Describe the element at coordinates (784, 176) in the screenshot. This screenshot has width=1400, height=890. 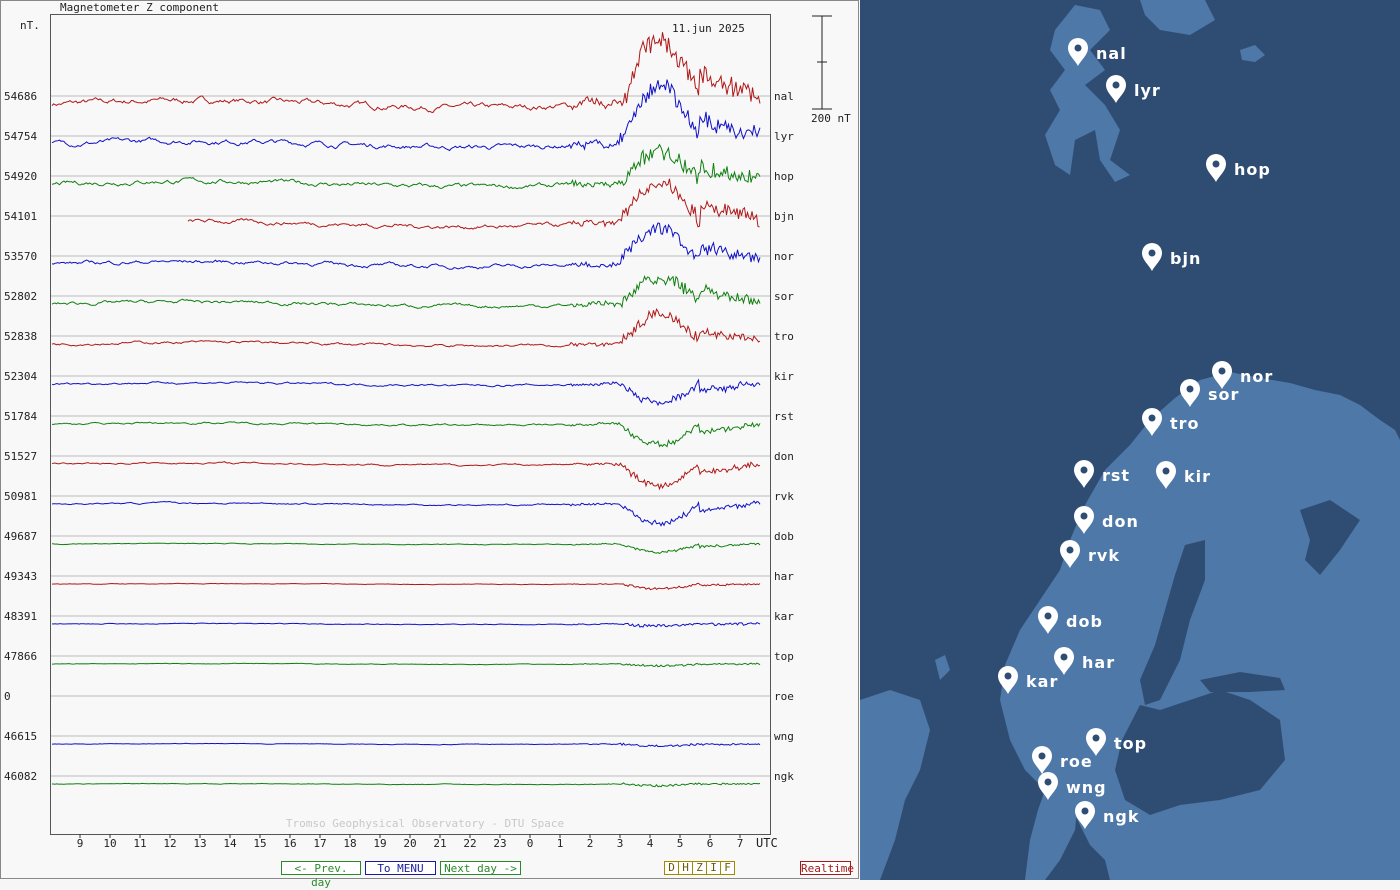
I see `station-label-hop: hop` at that location.